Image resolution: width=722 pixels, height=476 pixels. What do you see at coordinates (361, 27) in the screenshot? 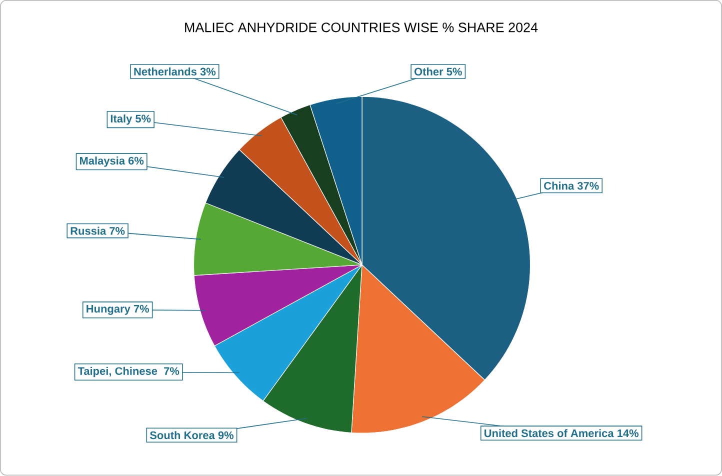
I see `chart-title: MALIEC ANHYDRIDE COUNTRIES WISE % SHARE 2024` at bounding box center [361, 27].